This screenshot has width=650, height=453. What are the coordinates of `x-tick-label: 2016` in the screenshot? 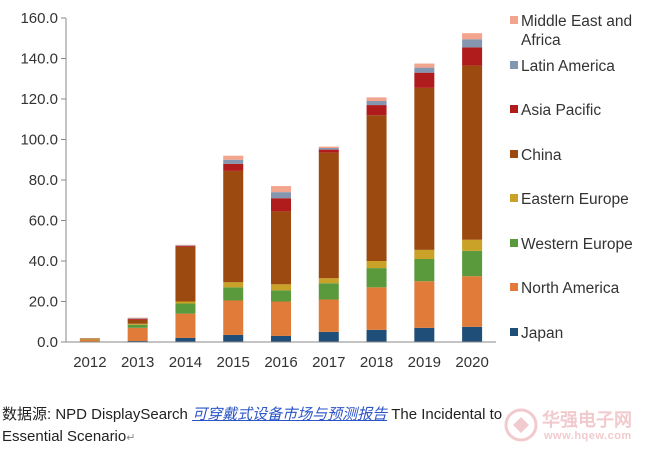 It's located at (280, 362).